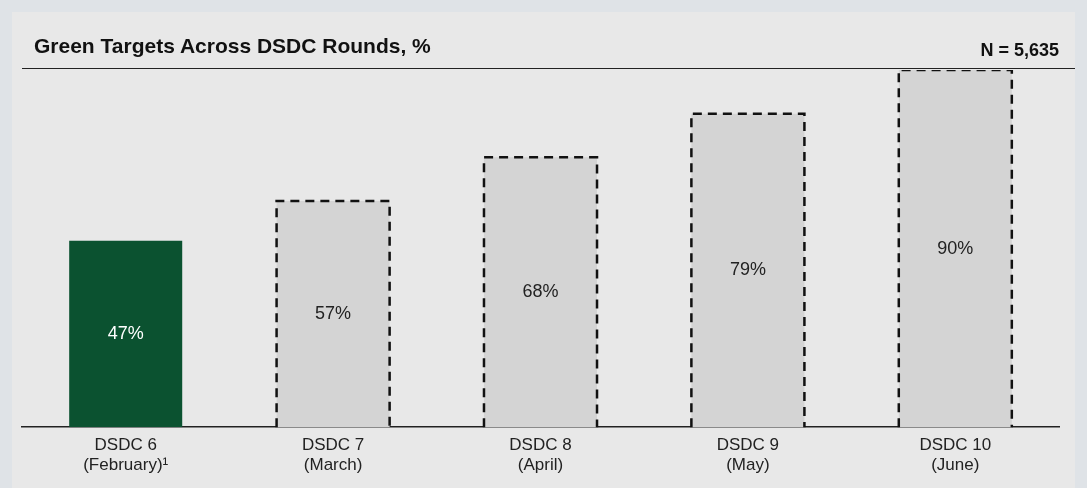 The width and height of the screenshot is (1087, 488). Describe the element at coordinates (333, 455) in the screenshot. I see `x-tick-label: DSDC 7 (March)` at that location.